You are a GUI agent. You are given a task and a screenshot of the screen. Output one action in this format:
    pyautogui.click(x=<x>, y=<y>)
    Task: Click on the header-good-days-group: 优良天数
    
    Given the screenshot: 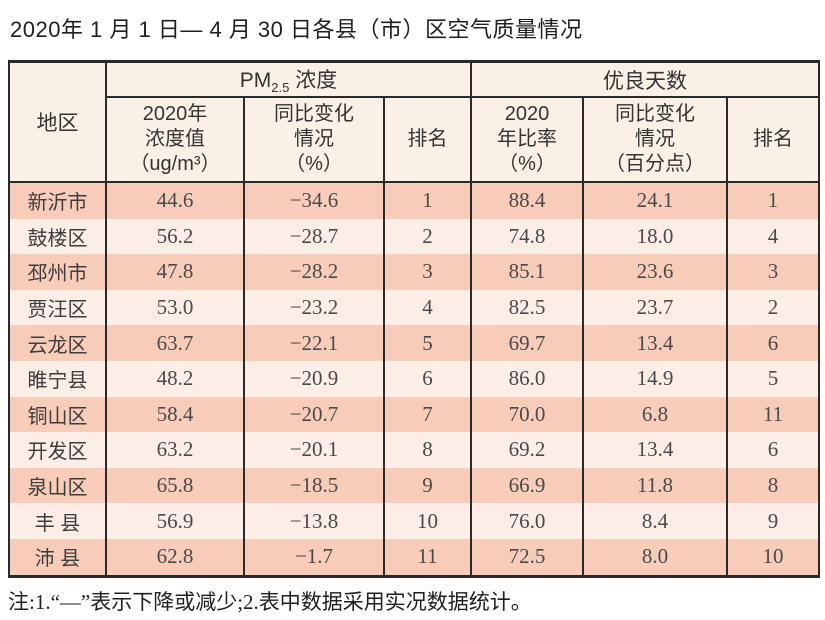 What is the action you would take?
    pyautogui.click(x=645, y=79)
    